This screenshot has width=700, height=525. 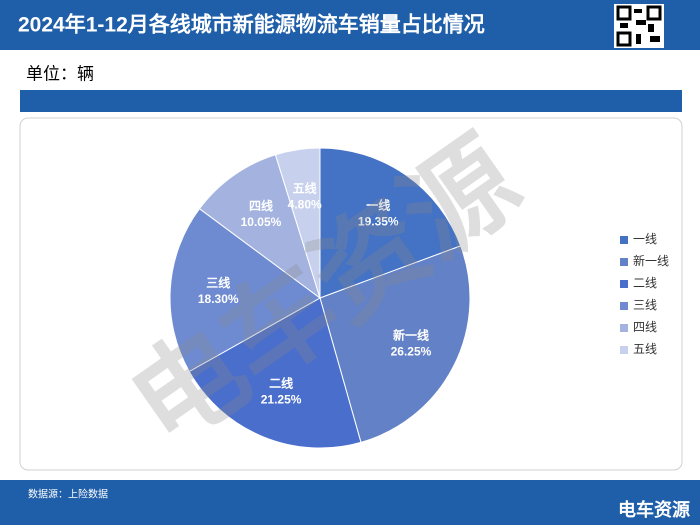 I want to click on unit-label: 单位：辆, so click(x=60, y=73).